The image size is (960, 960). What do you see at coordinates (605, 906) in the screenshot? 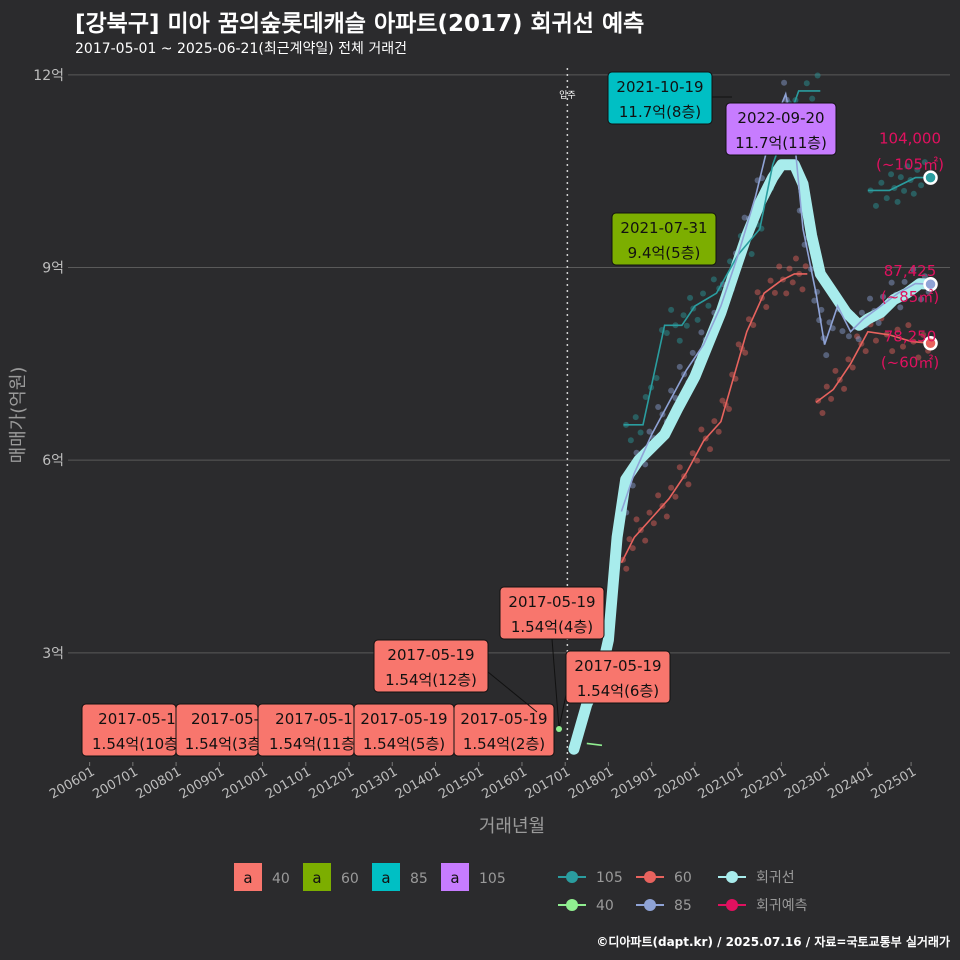
I see `legend-line-label: 40` at bounding box center [605, 906].